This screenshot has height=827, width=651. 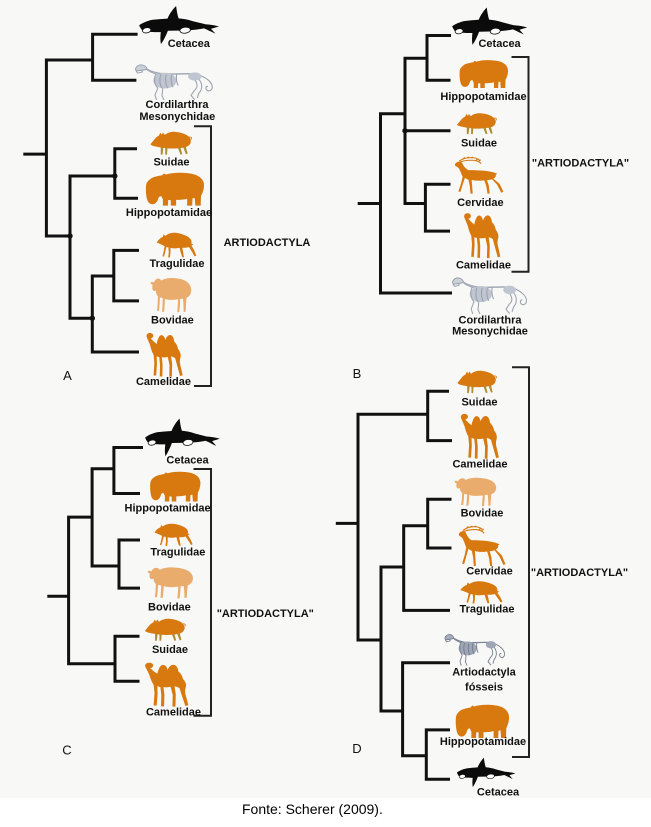 What do you see at coordinates (312, 809) in the screenshot?
I see `svg-text: Fonte: Scherer (2009).` at bounding box center [312, 809].